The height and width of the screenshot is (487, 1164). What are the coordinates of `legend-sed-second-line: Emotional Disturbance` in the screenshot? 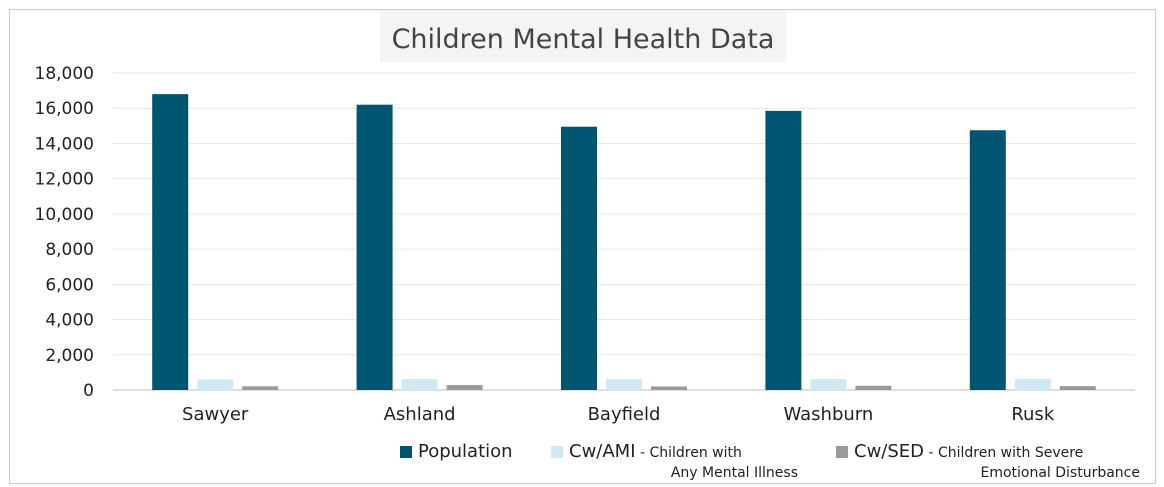 It's located at (1060, 473).